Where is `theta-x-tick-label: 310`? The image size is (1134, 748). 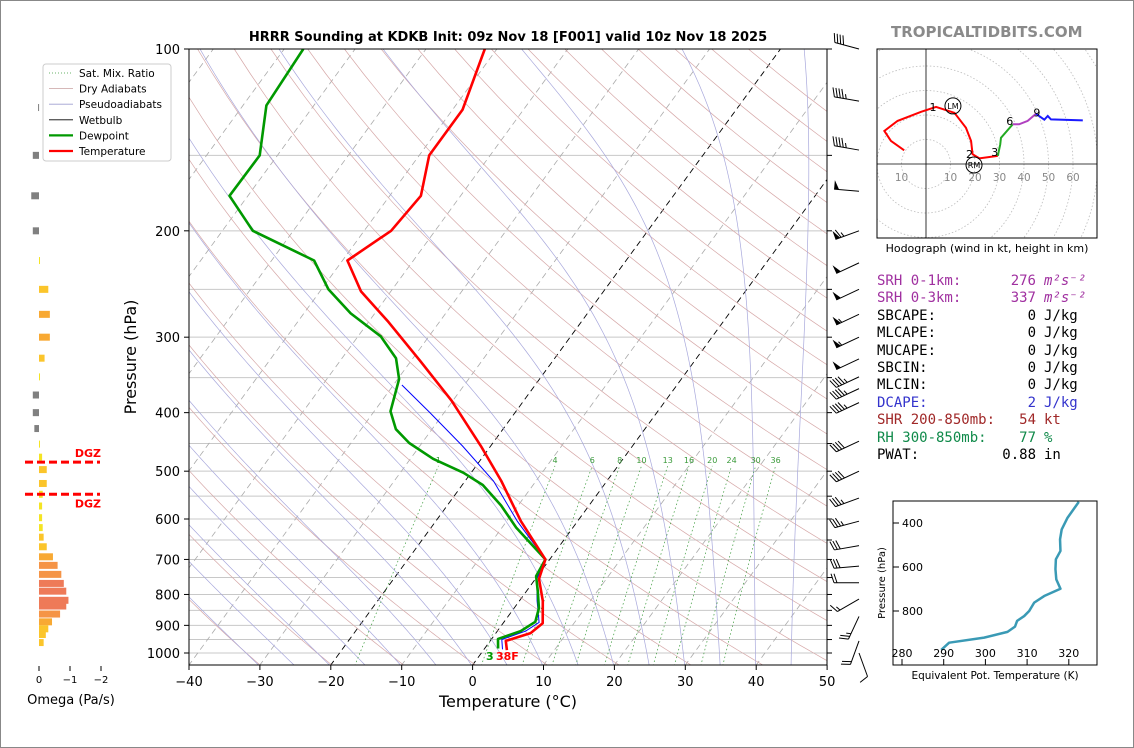 theta-x-tick-label: 310 is located at coordinates (1027, 653).